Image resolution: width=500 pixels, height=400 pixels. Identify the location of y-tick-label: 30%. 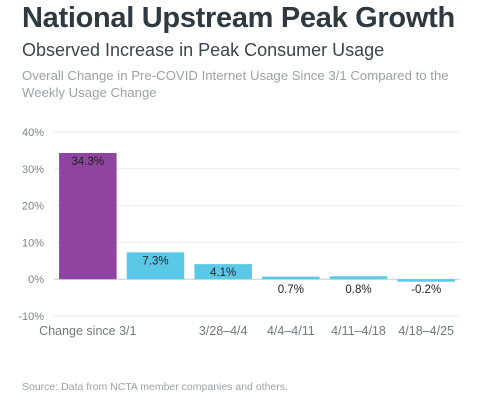
(33, 170).